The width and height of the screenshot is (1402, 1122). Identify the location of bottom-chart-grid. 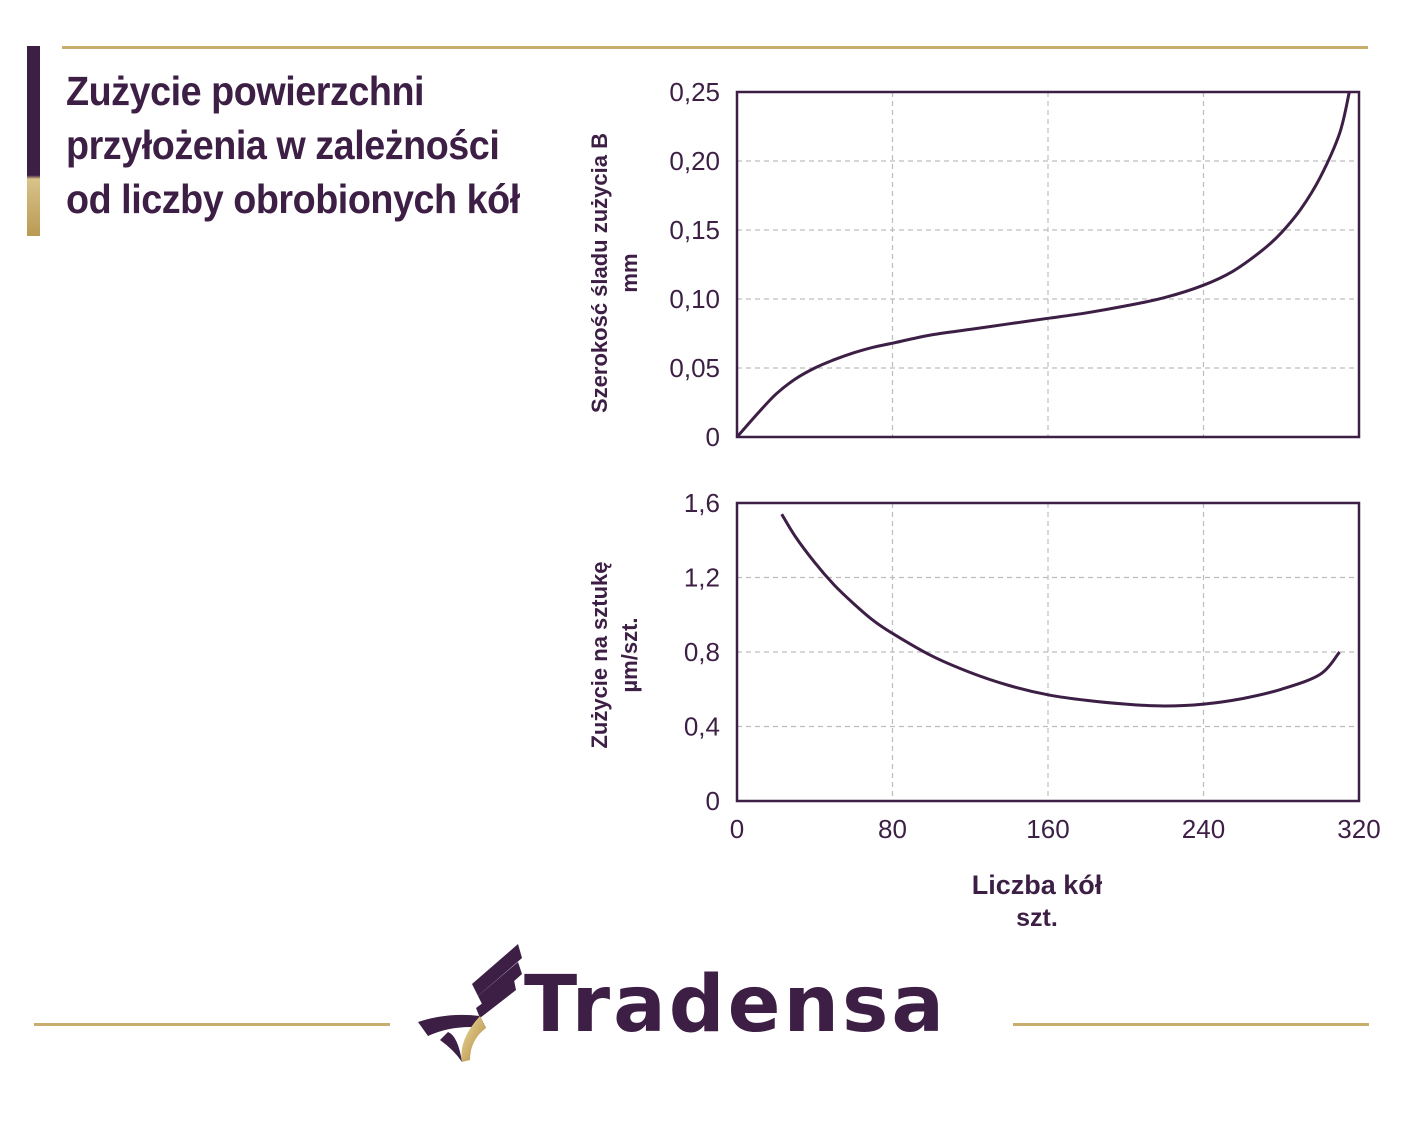
(1048, 652).